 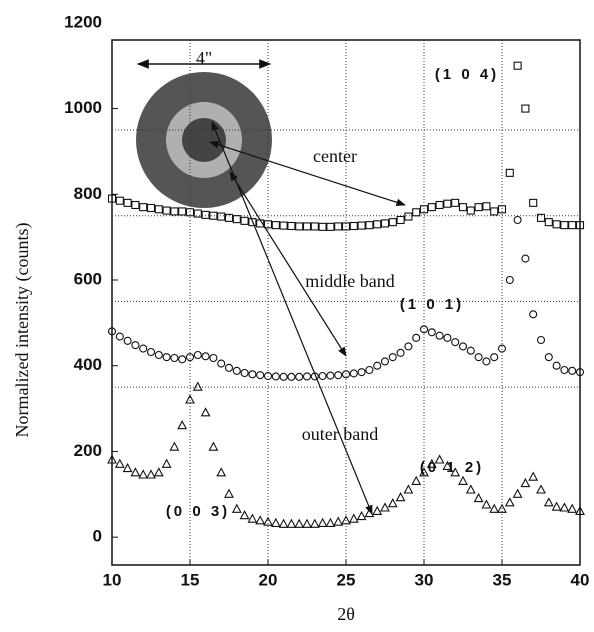 I want to click on x-tick-label: 35, so click(x=502, y=579).